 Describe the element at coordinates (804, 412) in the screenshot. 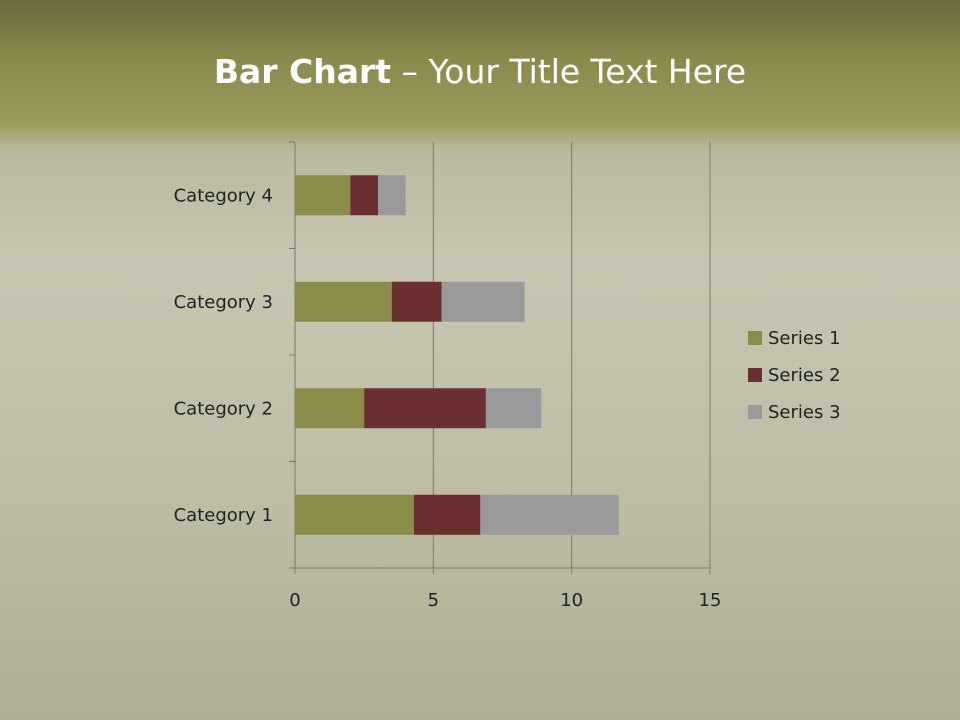

I see `legend-label: Series 3` at that location.